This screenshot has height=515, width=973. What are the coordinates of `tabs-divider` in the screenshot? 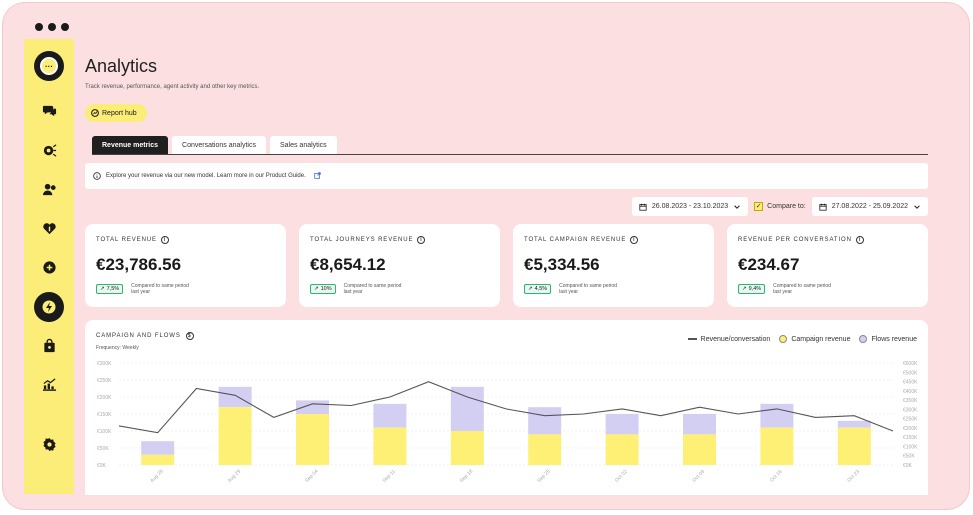 It's located at (510, 154).